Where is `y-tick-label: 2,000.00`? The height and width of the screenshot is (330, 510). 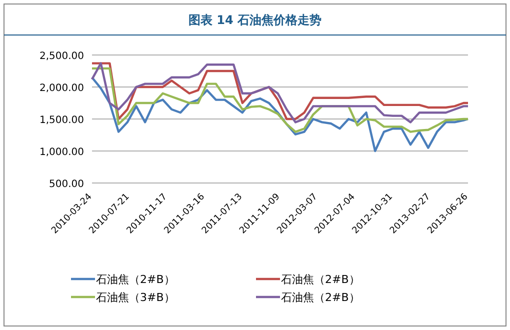 y-tick-label: 2,000.00 is located at coordinates (61, 88).